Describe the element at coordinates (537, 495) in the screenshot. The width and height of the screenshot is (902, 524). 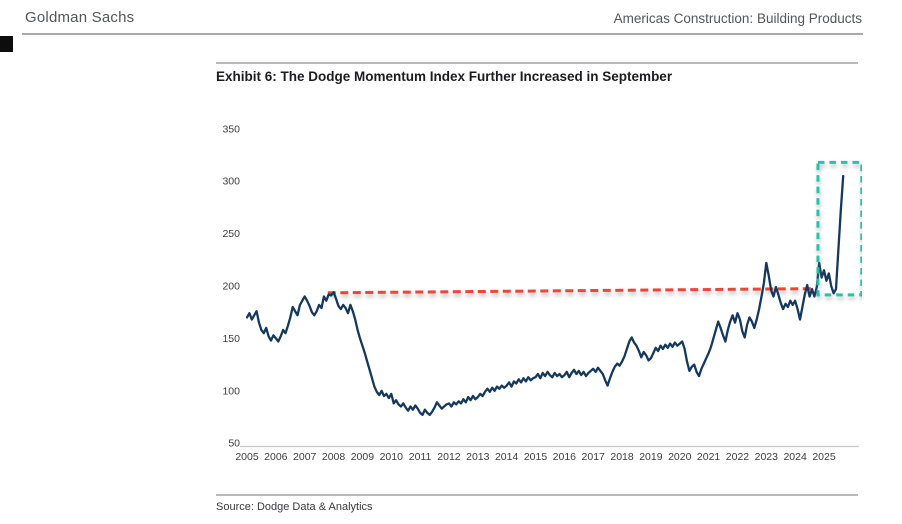
I see `source-top-rule` at that location.